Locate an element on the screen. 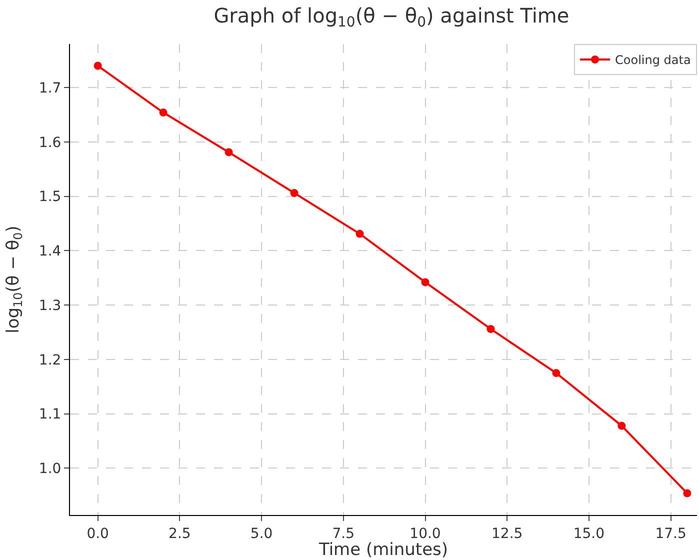 This screenshot has height=560, width=699. y-tick-label: 1.0 is located at coordinates (50, 469).